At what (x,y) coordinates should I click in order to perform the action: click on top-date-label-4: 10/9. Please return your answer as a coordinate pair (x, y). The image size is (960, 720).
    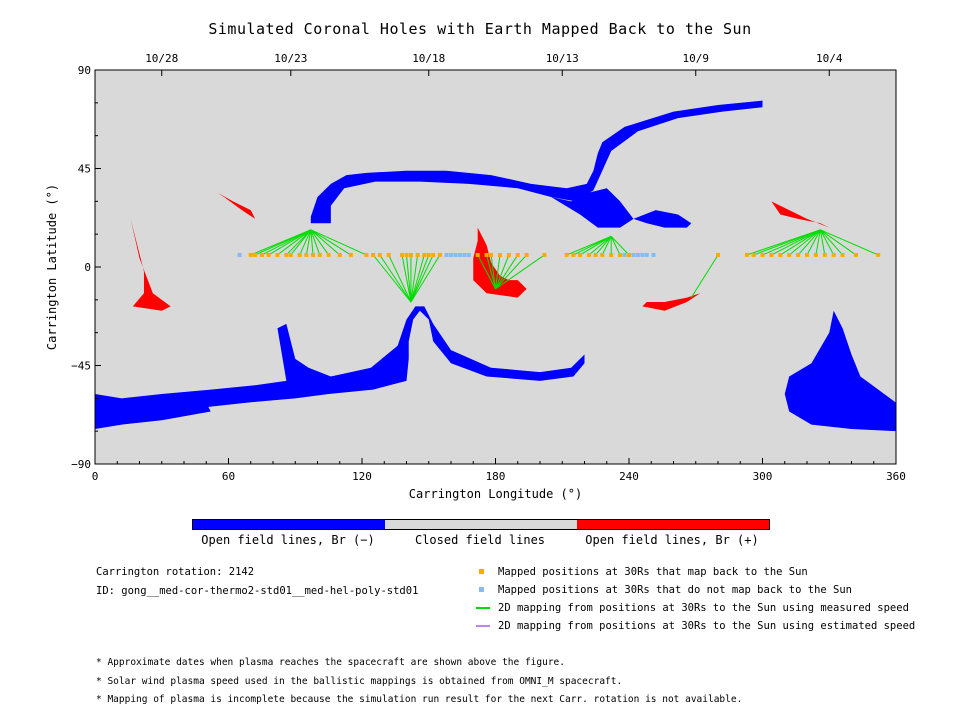
    Looking at the image, I should click on (696, 58).